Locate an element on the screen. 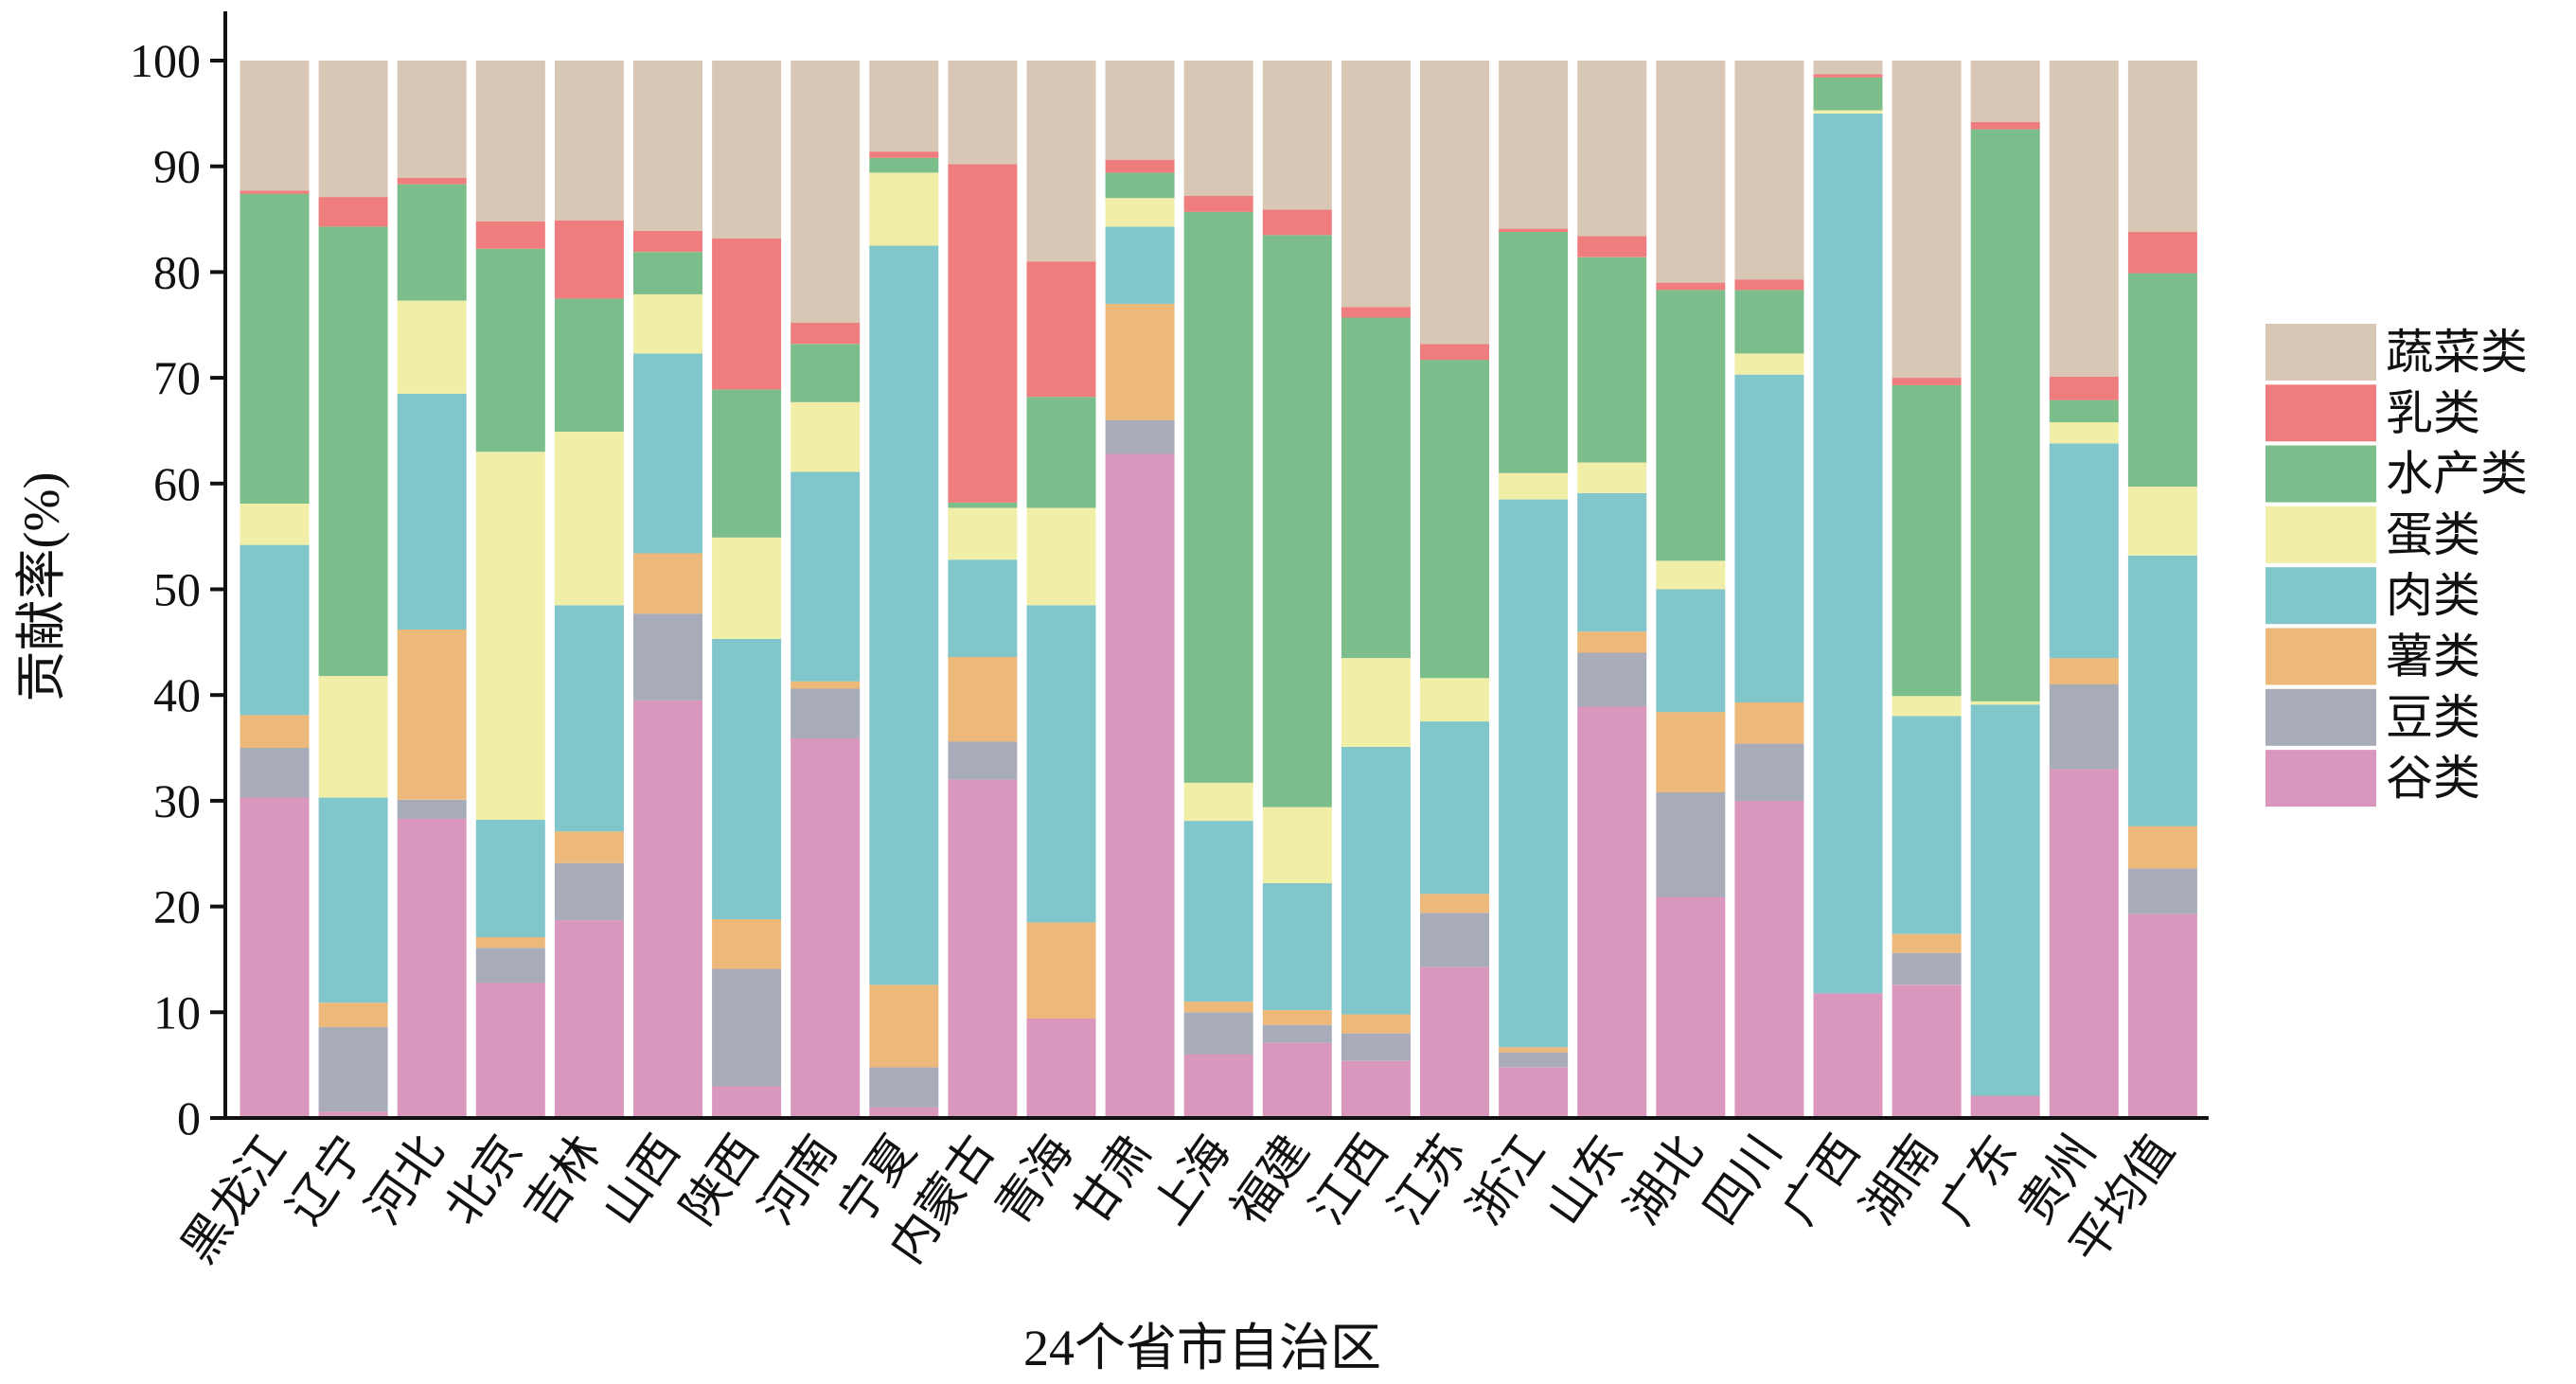 The height and width of the screenshot is (1384, 2576). x-category-label: 北京 is located at coordinates (483, 1179).